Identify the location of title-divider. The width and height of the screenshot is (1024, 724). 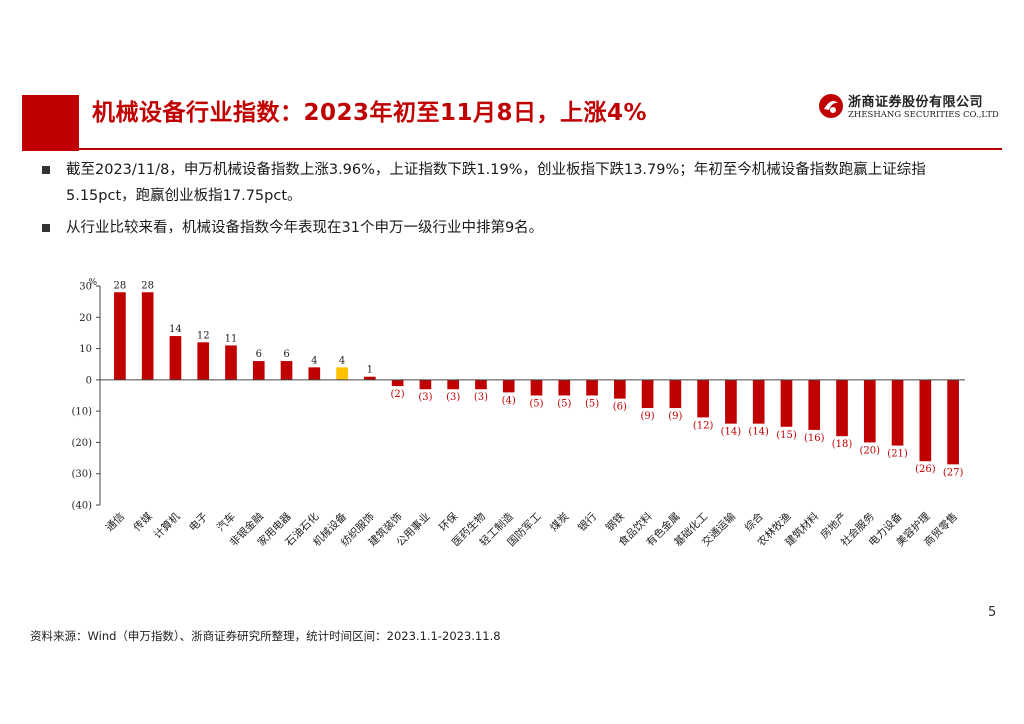
(512, 149).